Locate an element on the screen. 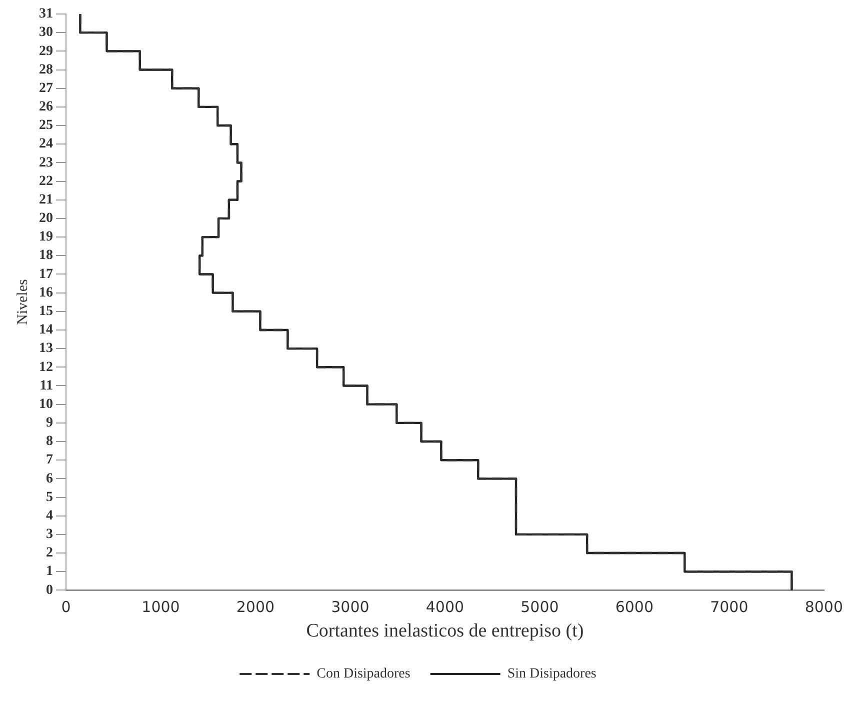 The image size is (846, 701). y-tick-label: 31 is located at coordinates (46, 14).